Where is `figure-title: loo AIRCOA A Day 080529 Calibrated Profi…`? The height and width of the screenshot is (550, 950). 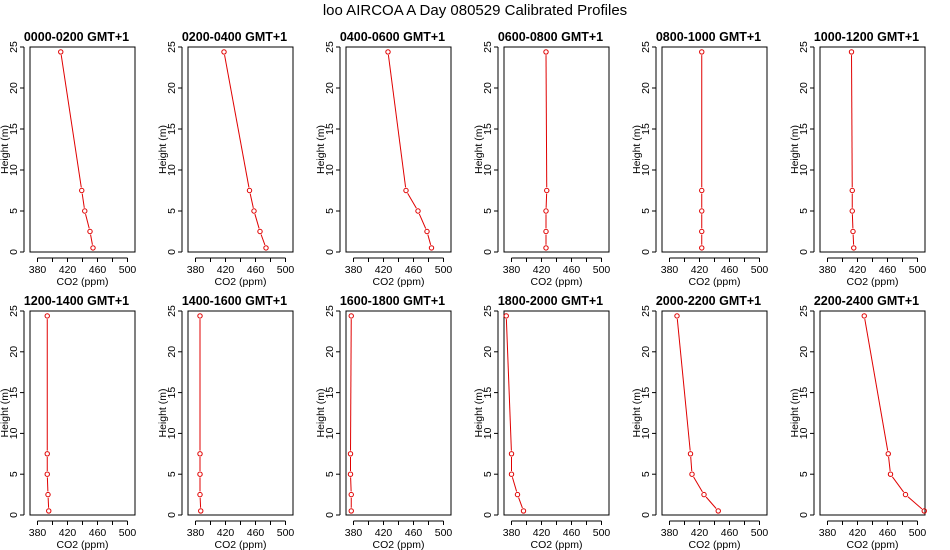 figure-title: loo AIRCOA A Day 080529 Calibrated Profi… is located at coordinates (475, 10).